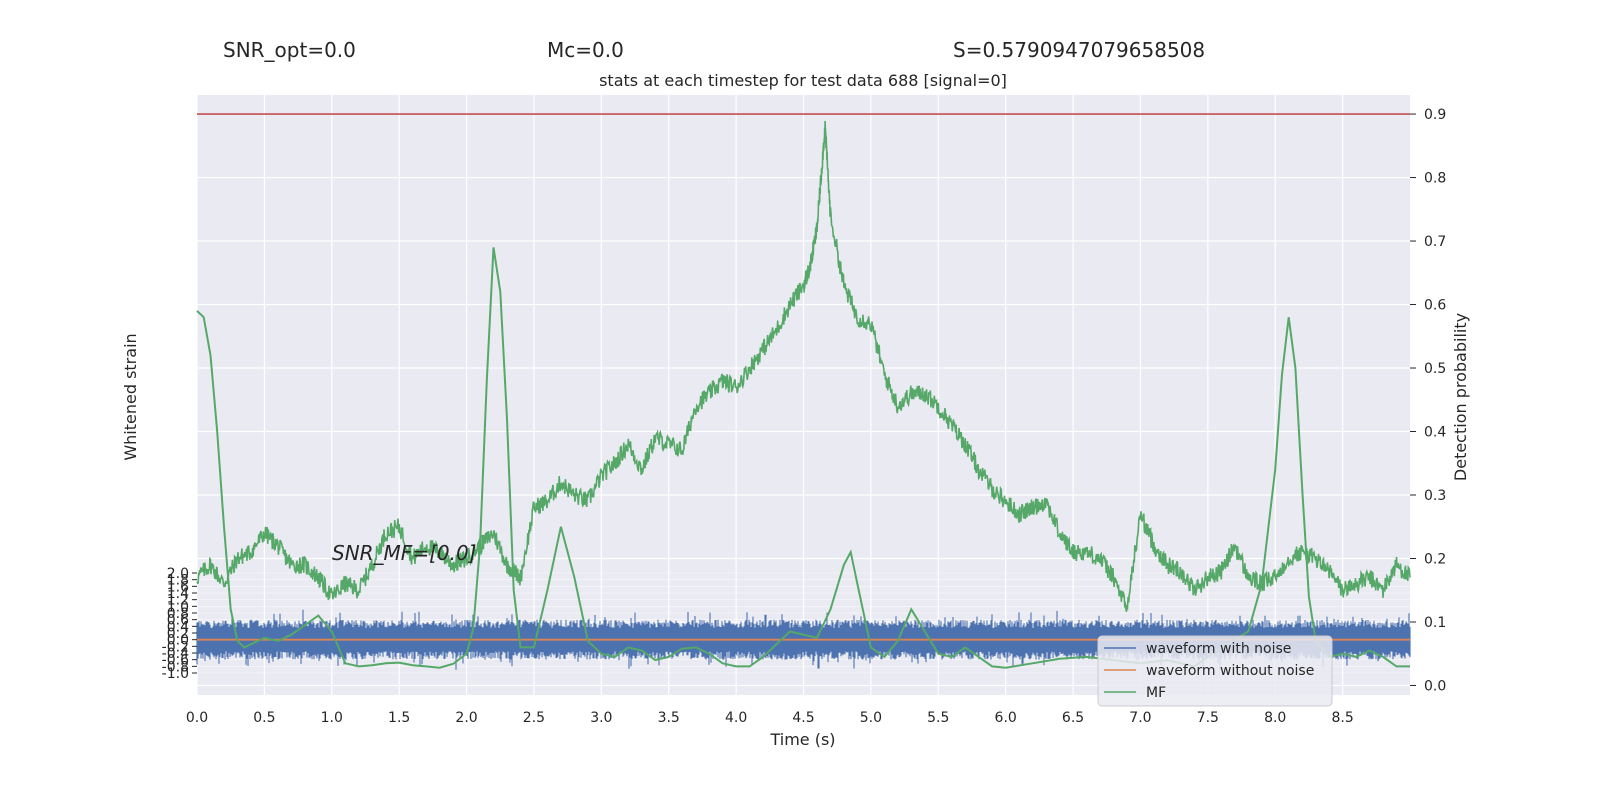 The width and height of the screenshot is (1600, 800). Describe the element at coordinates (1435, 686) in the screenshot. I see `right-tick-label: 0.0` at that location.